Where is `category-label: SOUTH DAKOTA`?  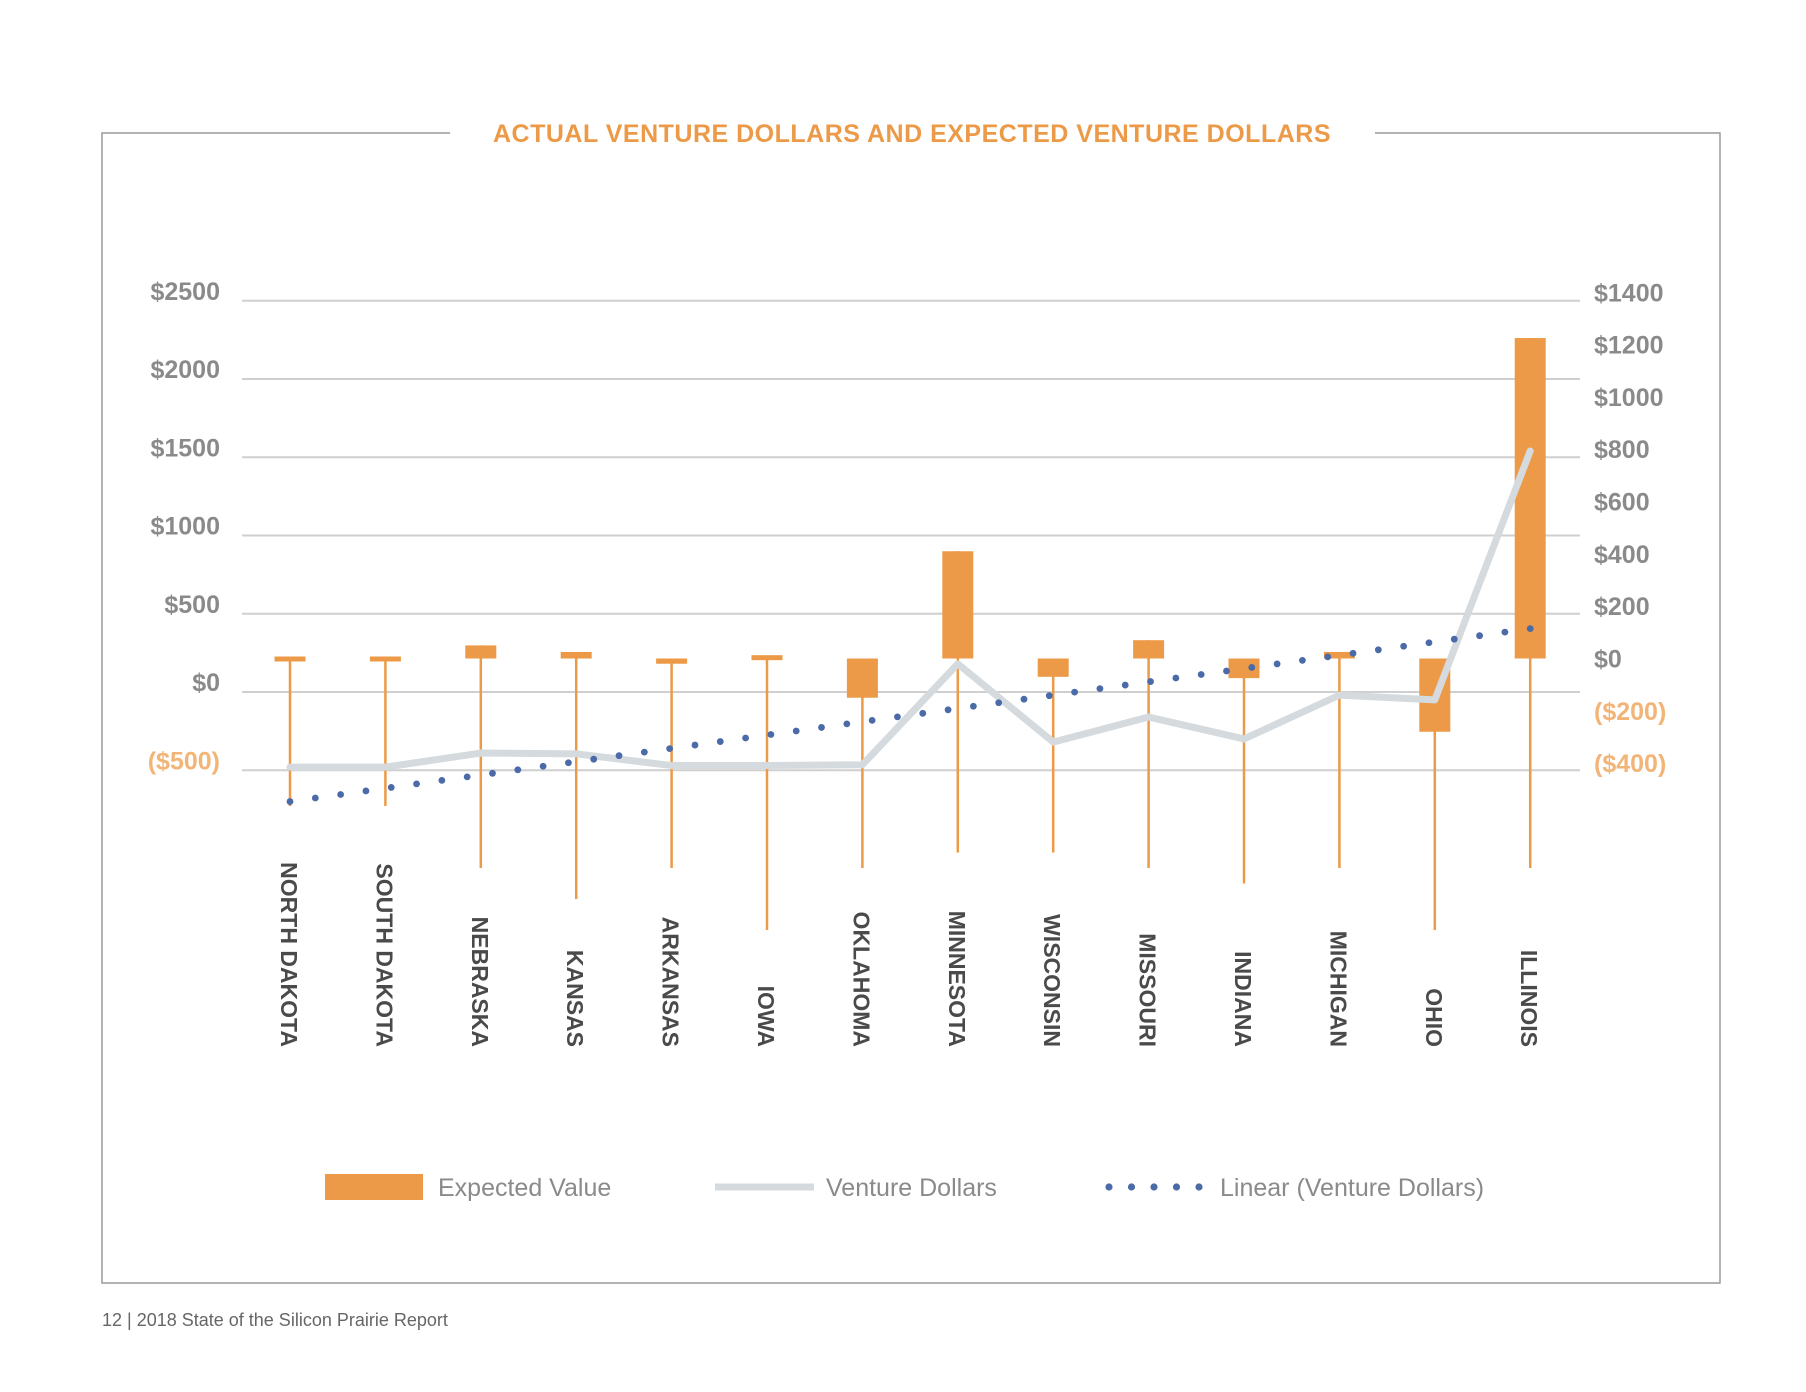 category-label: SOUTH DAKOTA is located at coordinates (384, 955).